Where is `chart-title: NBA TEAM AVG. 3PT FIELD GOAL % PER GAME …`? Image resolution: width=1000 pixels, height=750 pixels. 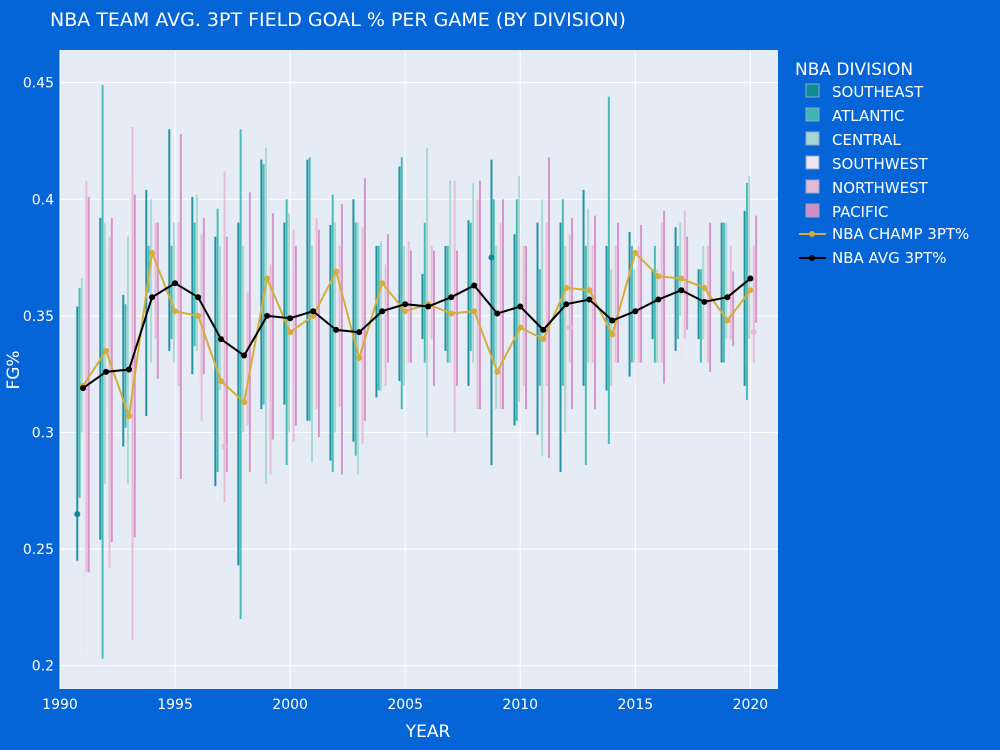 chart-title: NBA TEAM AVG. 3PT FIELD GOAL % PER GAME … is located at coordinates (338, 20).